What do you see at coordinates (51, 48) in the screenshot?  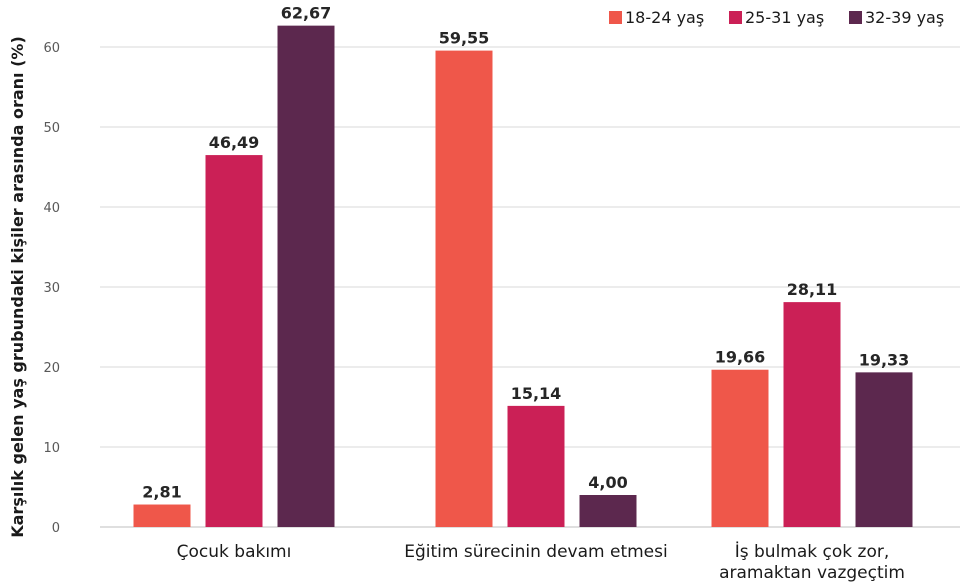 I see `y-tick-label: 60` at bounding box center [51, 48].